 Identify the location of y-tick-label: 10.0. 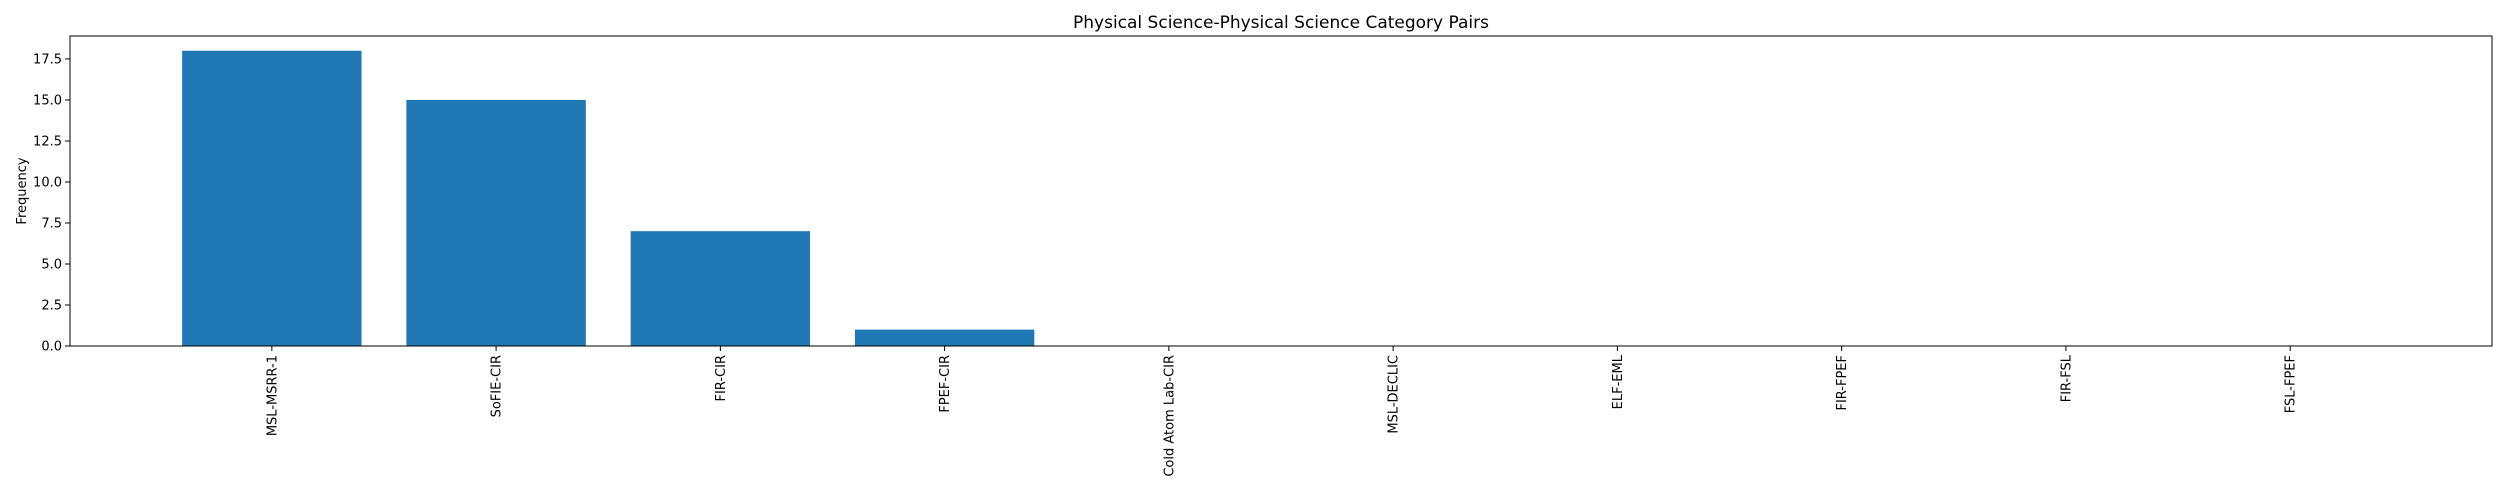
(47, 182).